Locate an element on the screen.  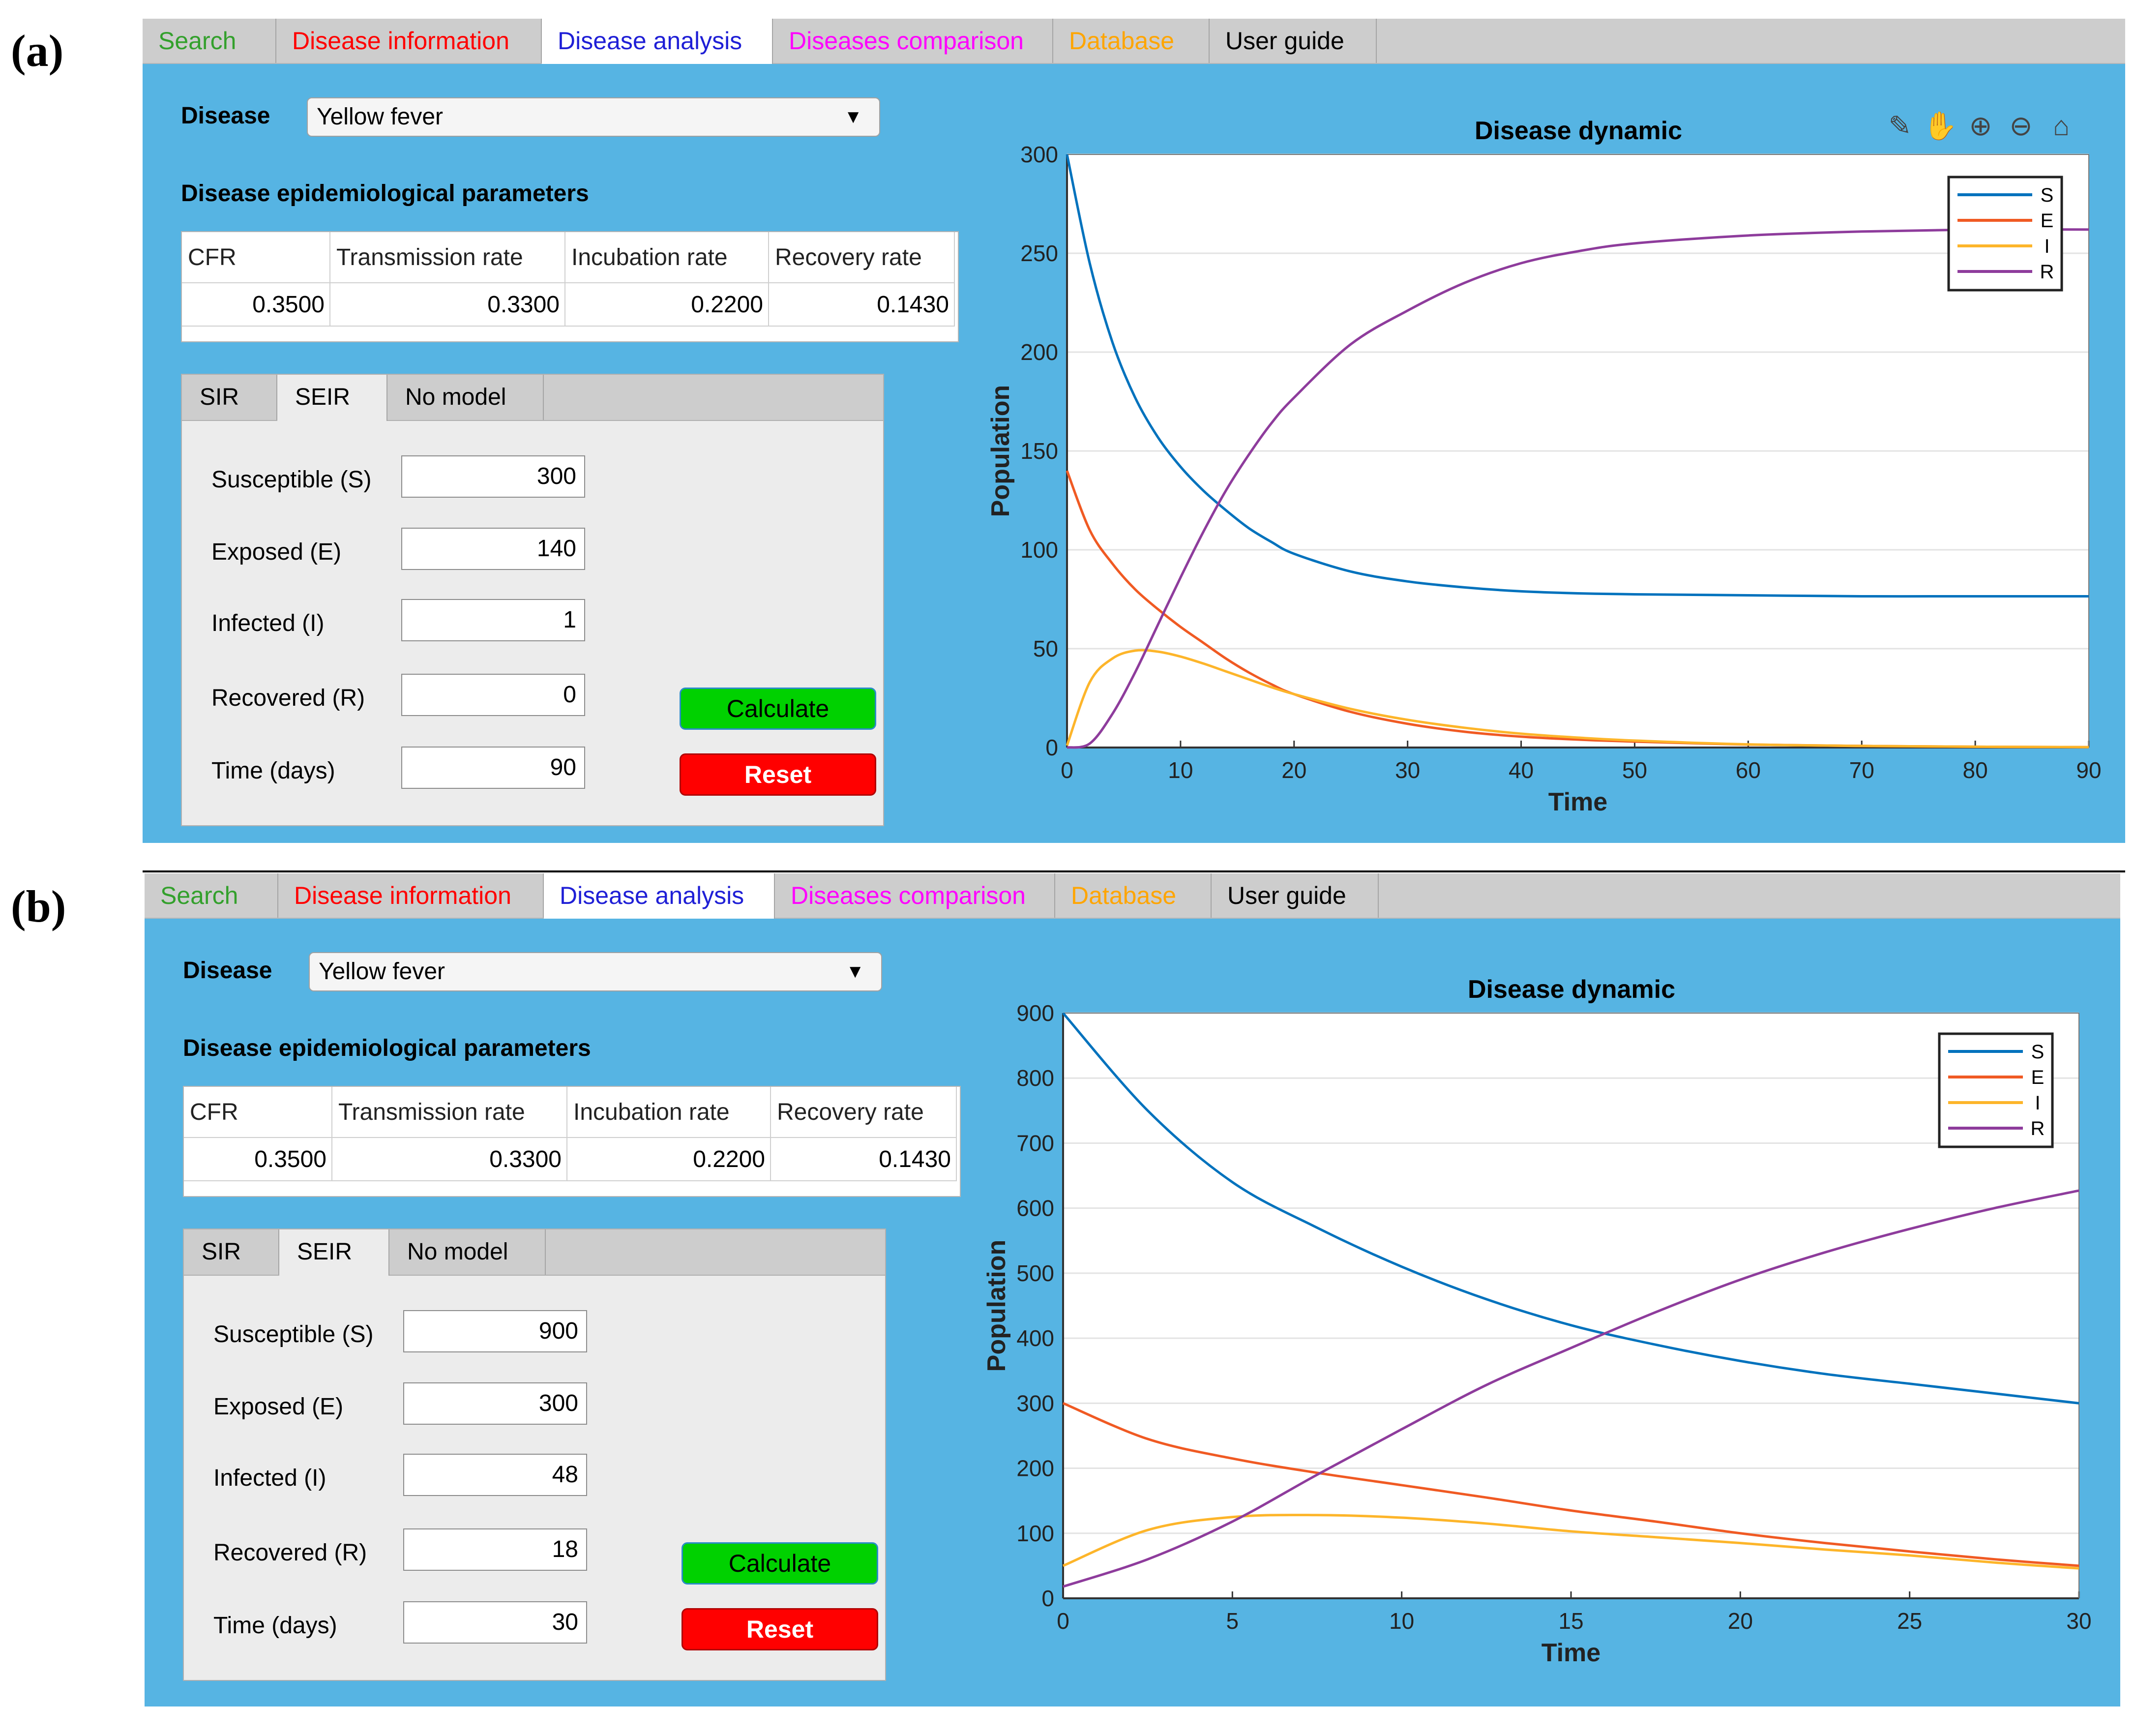
field-input: 30 is located at coordinates (495, 1622).